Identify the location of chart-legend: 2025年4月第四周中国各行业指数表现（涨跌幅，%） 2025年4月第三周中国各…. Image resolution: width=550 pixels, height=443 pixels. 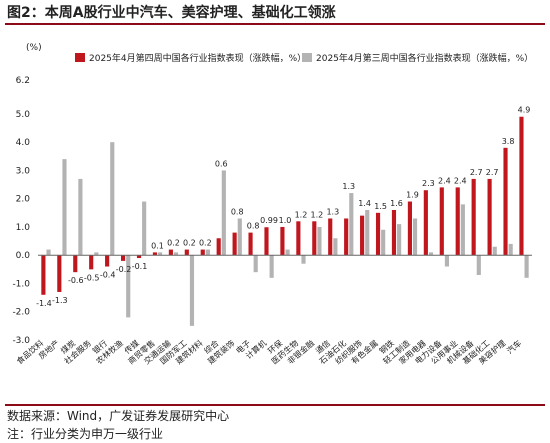
(304, 58).